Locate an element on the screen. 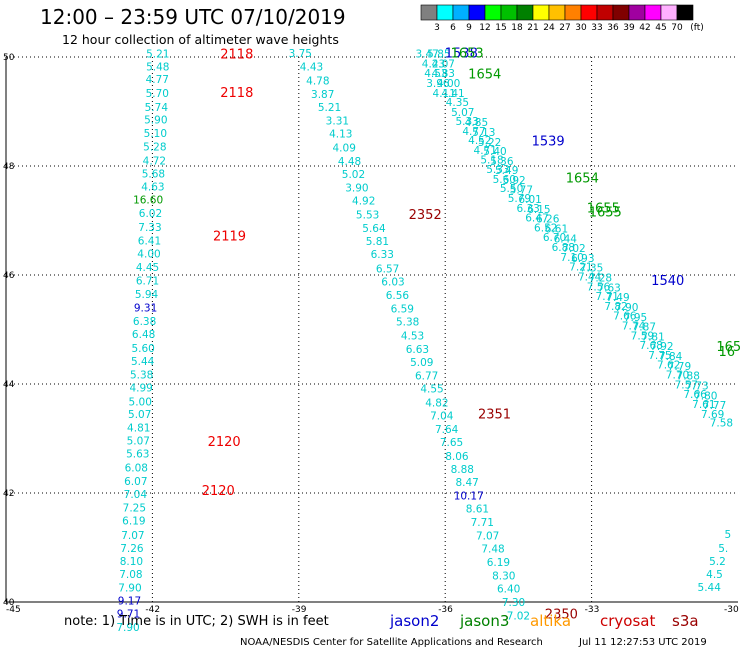 The image size is (740, 650). swh-label: 5.90 is located at coordinates (155, 120).